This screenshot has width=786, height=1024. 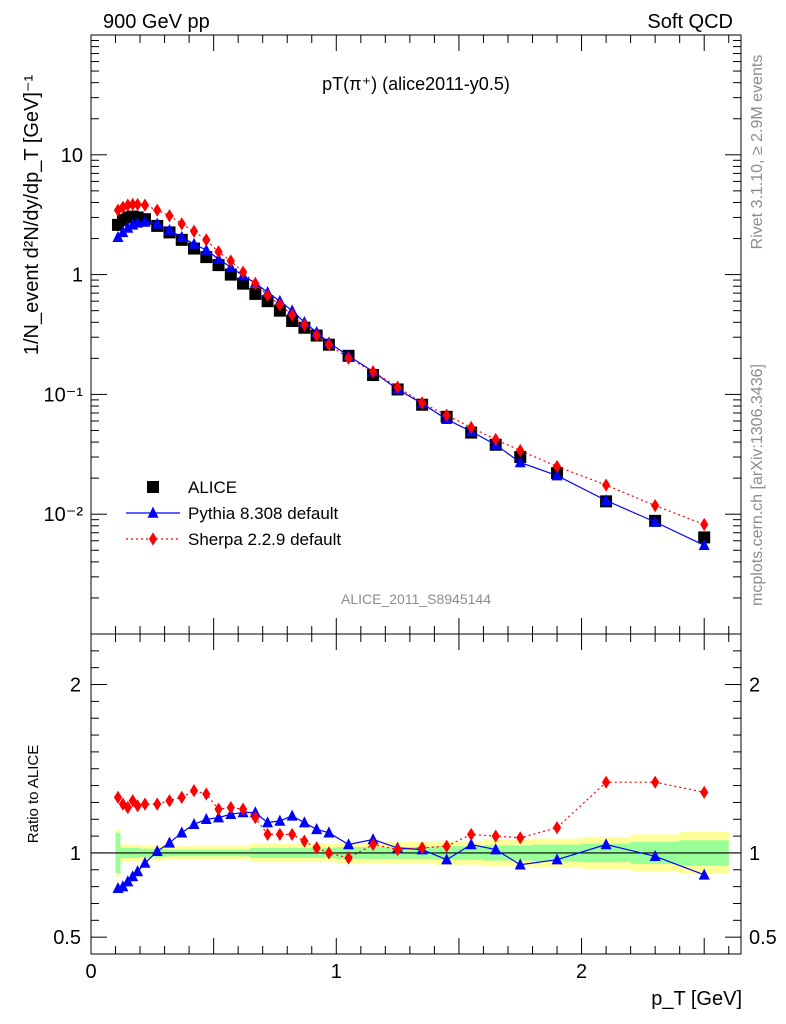 What do you see at coordinates (754, 686) in the screenshot?
I see `ratio-y-tick-label-right: 2` at bounding box center [754, 686].